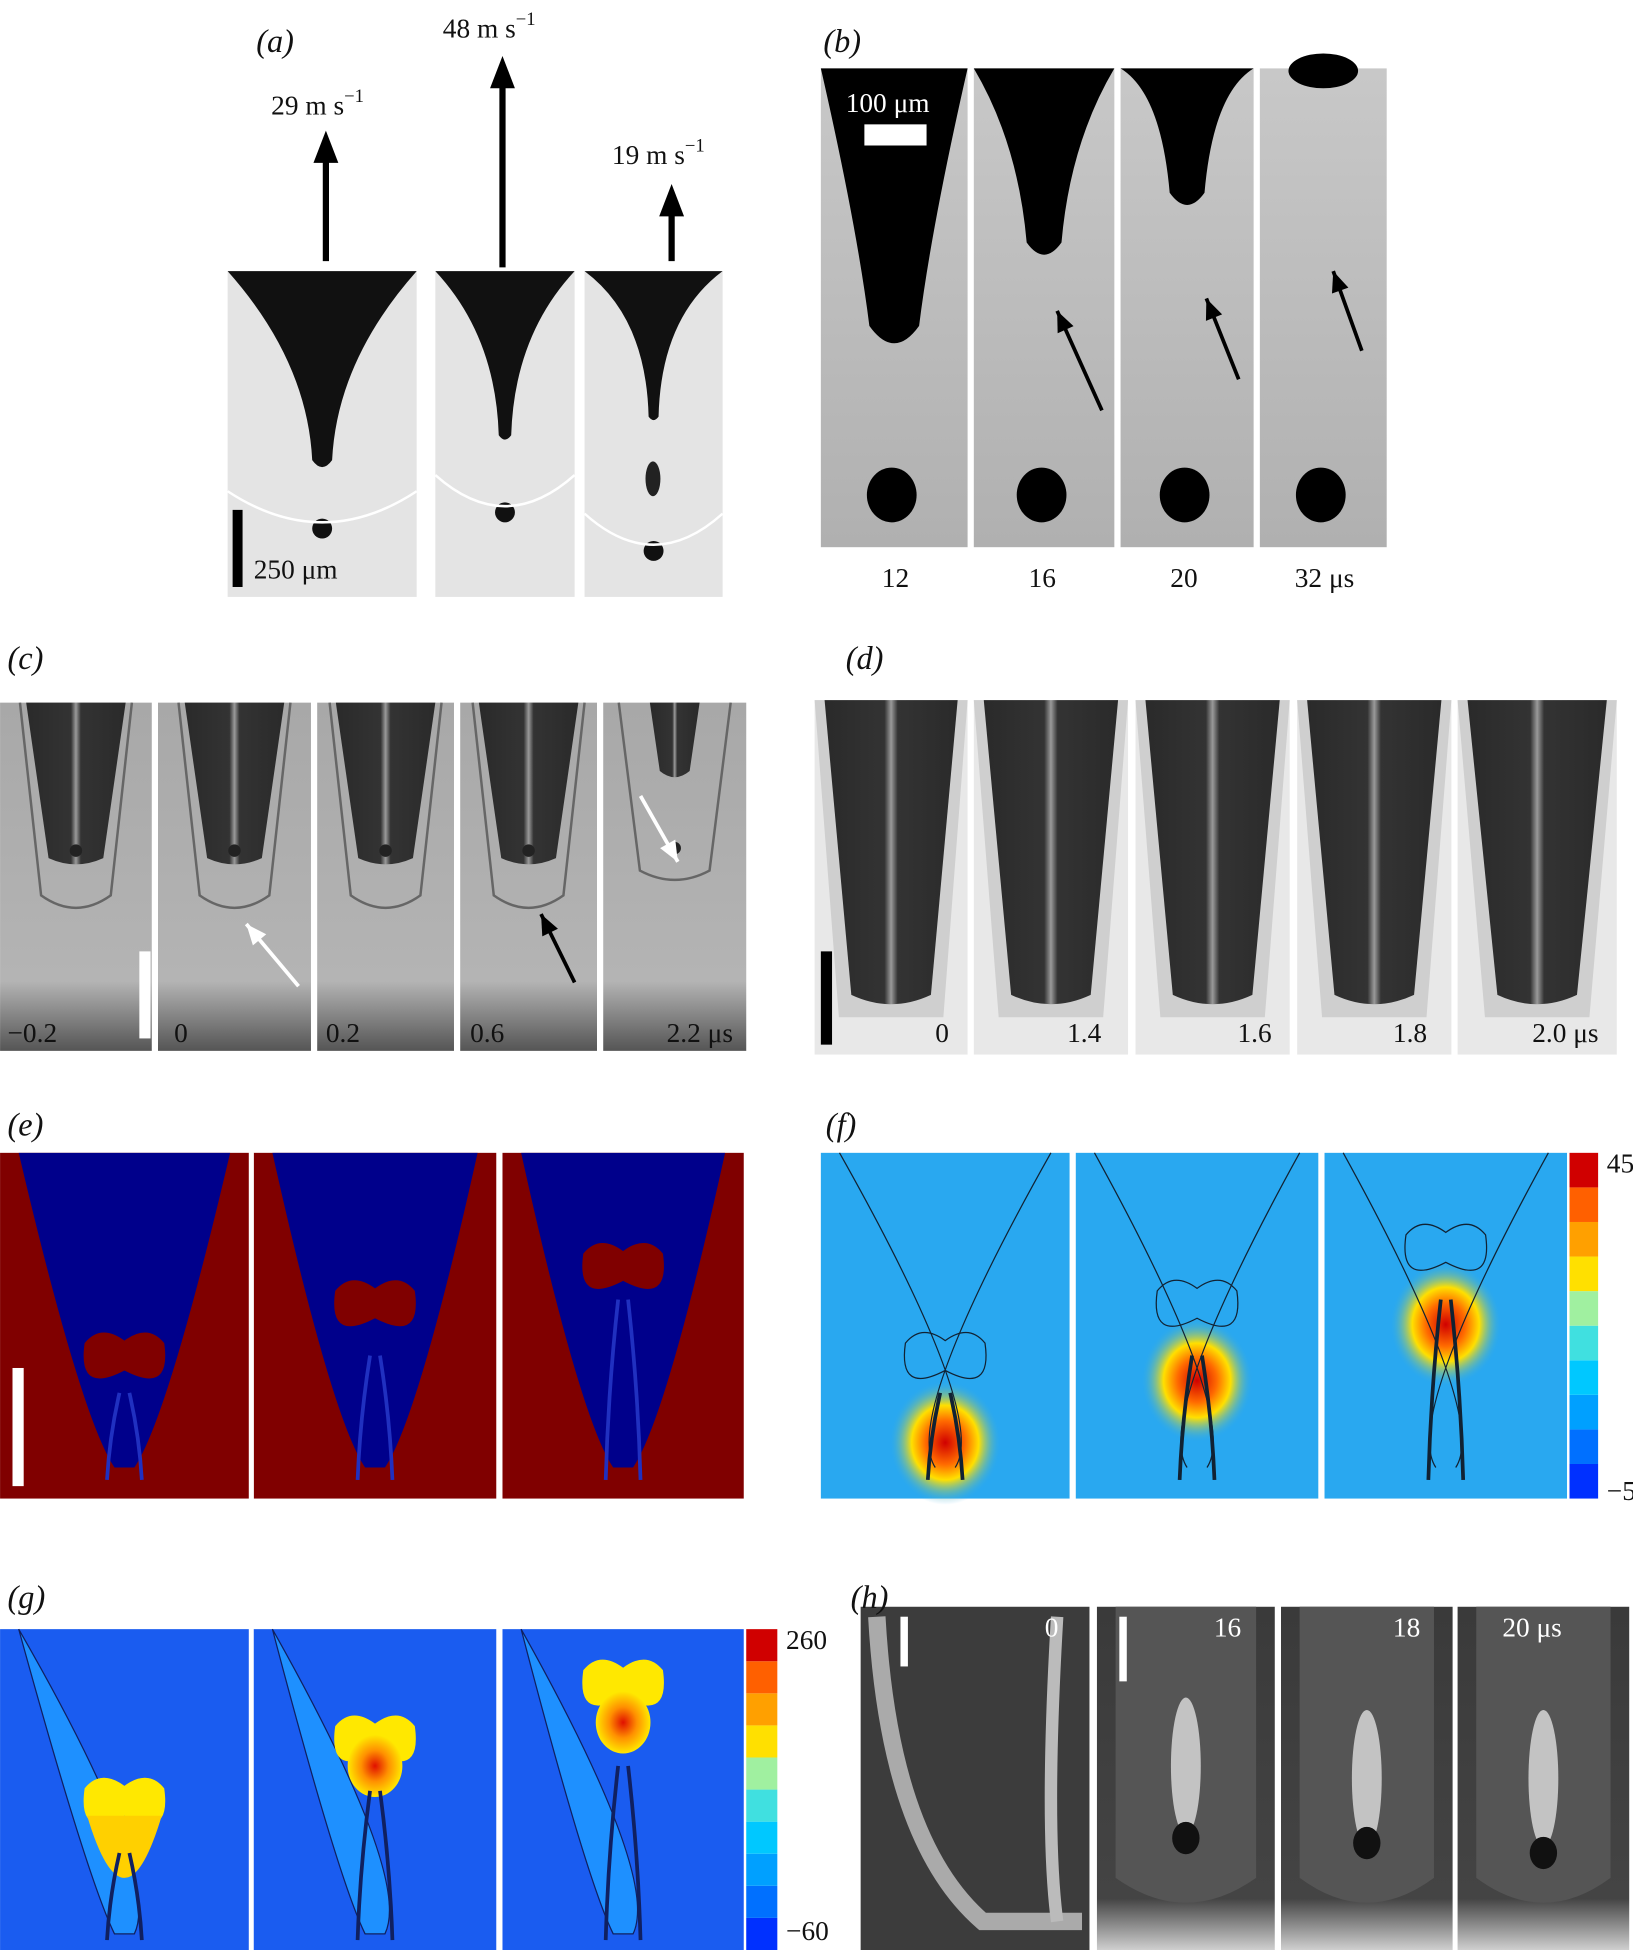 This screenshot has height=1950, width=1633. Describe the element at coordinates (33, 1033) in the screenshot. I see `time-label: −0.2` at that location.